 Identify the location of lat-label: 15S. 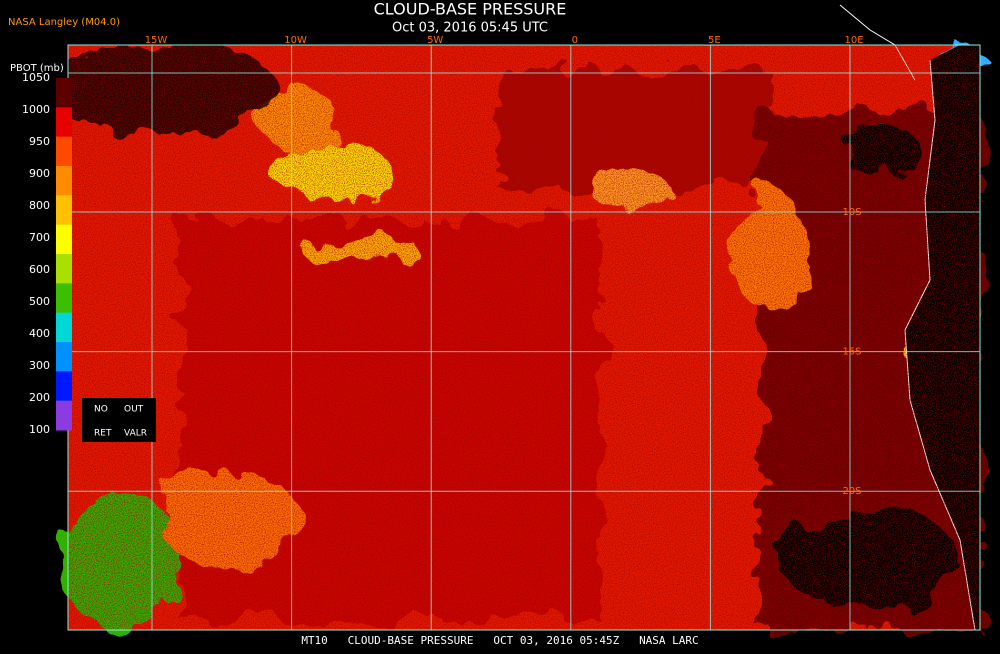
(851, 352).